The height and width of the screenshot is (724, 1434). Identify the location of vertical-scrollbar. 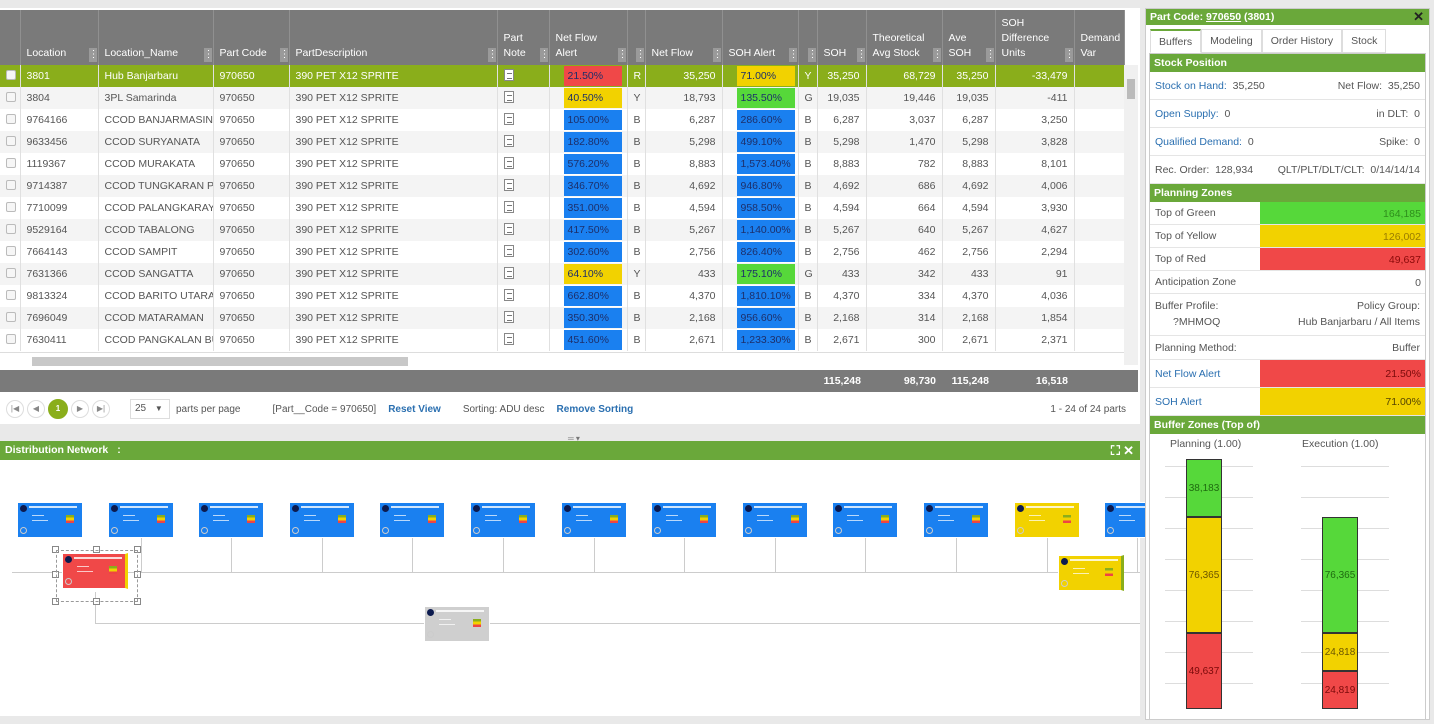
(1131, 215).